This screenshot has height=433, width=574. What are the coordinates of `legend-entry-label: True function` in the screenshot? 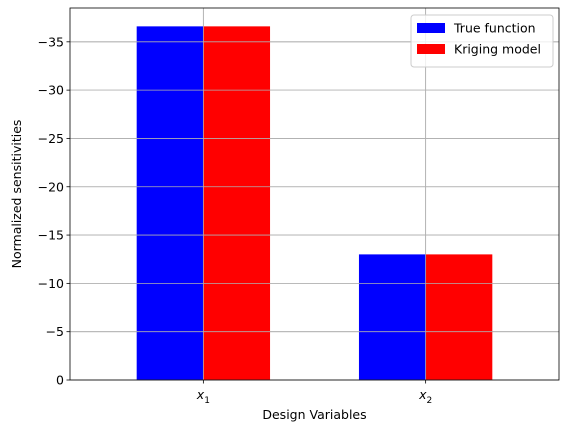 It's located at (494, 28).